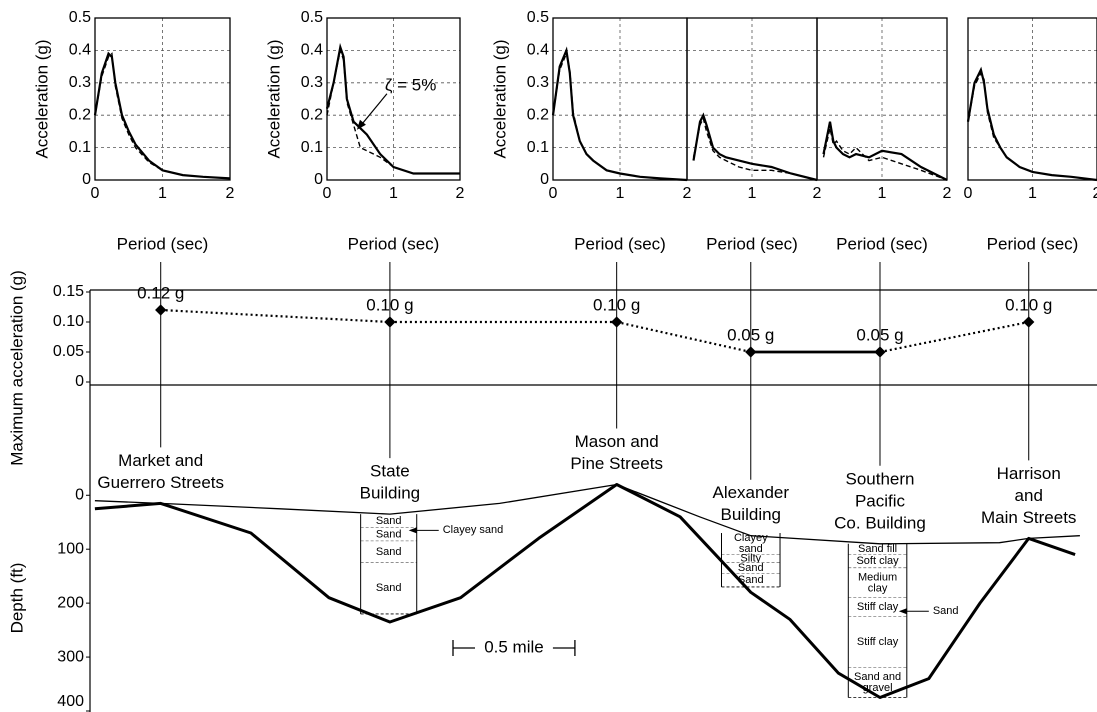  Describe the element at coordinates (877, 561) in the screenshot. I see `layer-label: Soft clay` at that location.